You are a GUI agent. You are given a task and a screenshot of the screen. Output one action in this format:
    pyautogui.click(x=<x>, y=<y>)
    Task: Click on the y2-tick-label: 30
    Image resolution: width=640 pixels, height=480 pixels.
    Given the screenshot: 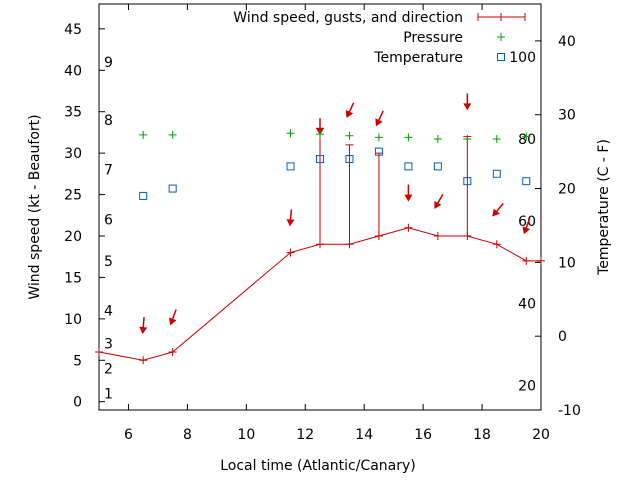 What is the action you would take?
    pyautogui.click(x=567, y=116)
    